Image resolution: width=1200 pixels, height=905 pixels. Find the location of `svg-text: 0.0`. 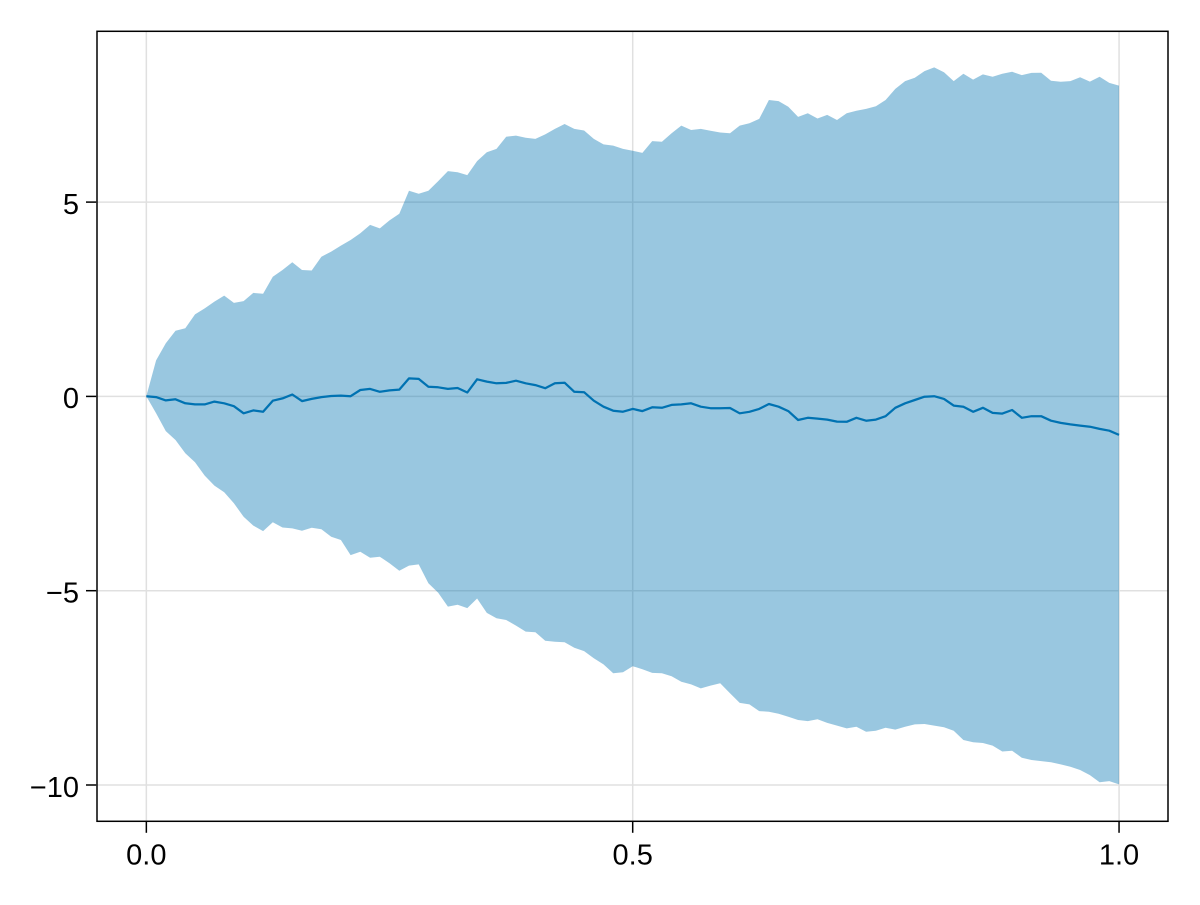

svg-text: 0.0 is located at coordinates (146, 856).